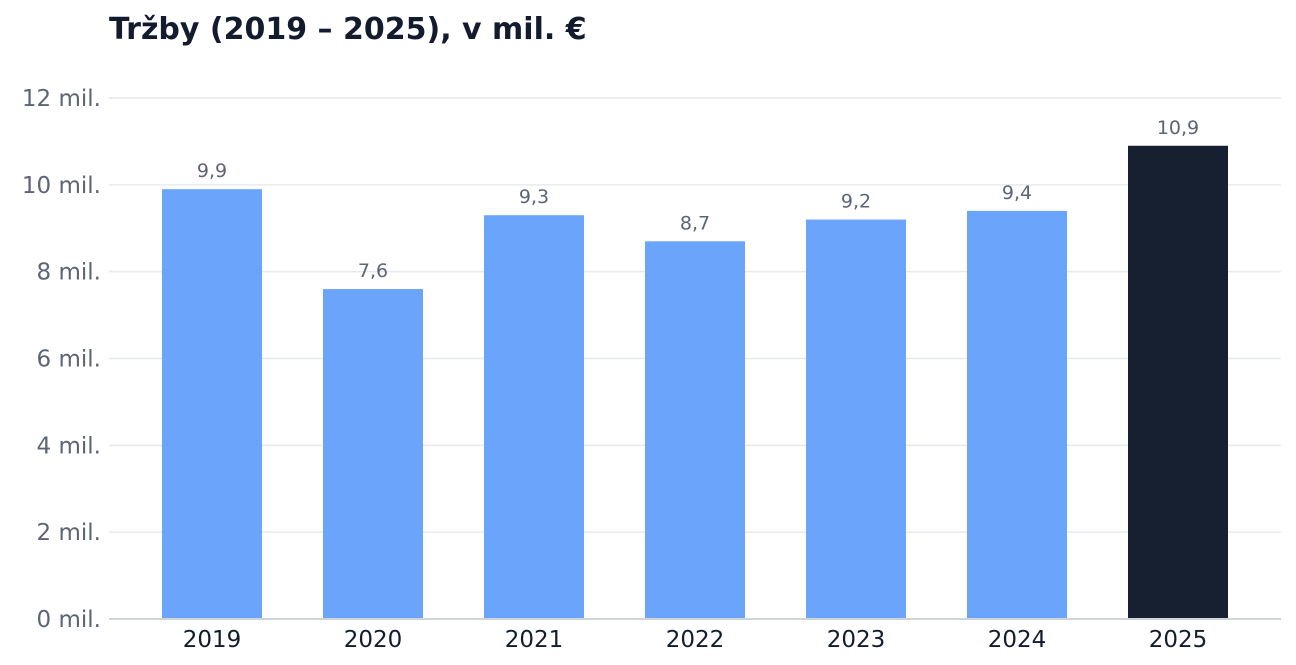 The height and width of the screenshot is (665, 1296). Describe the element at coordinates (1178, 128) in the screenshot. I see `data-label: 10,9` at that location.